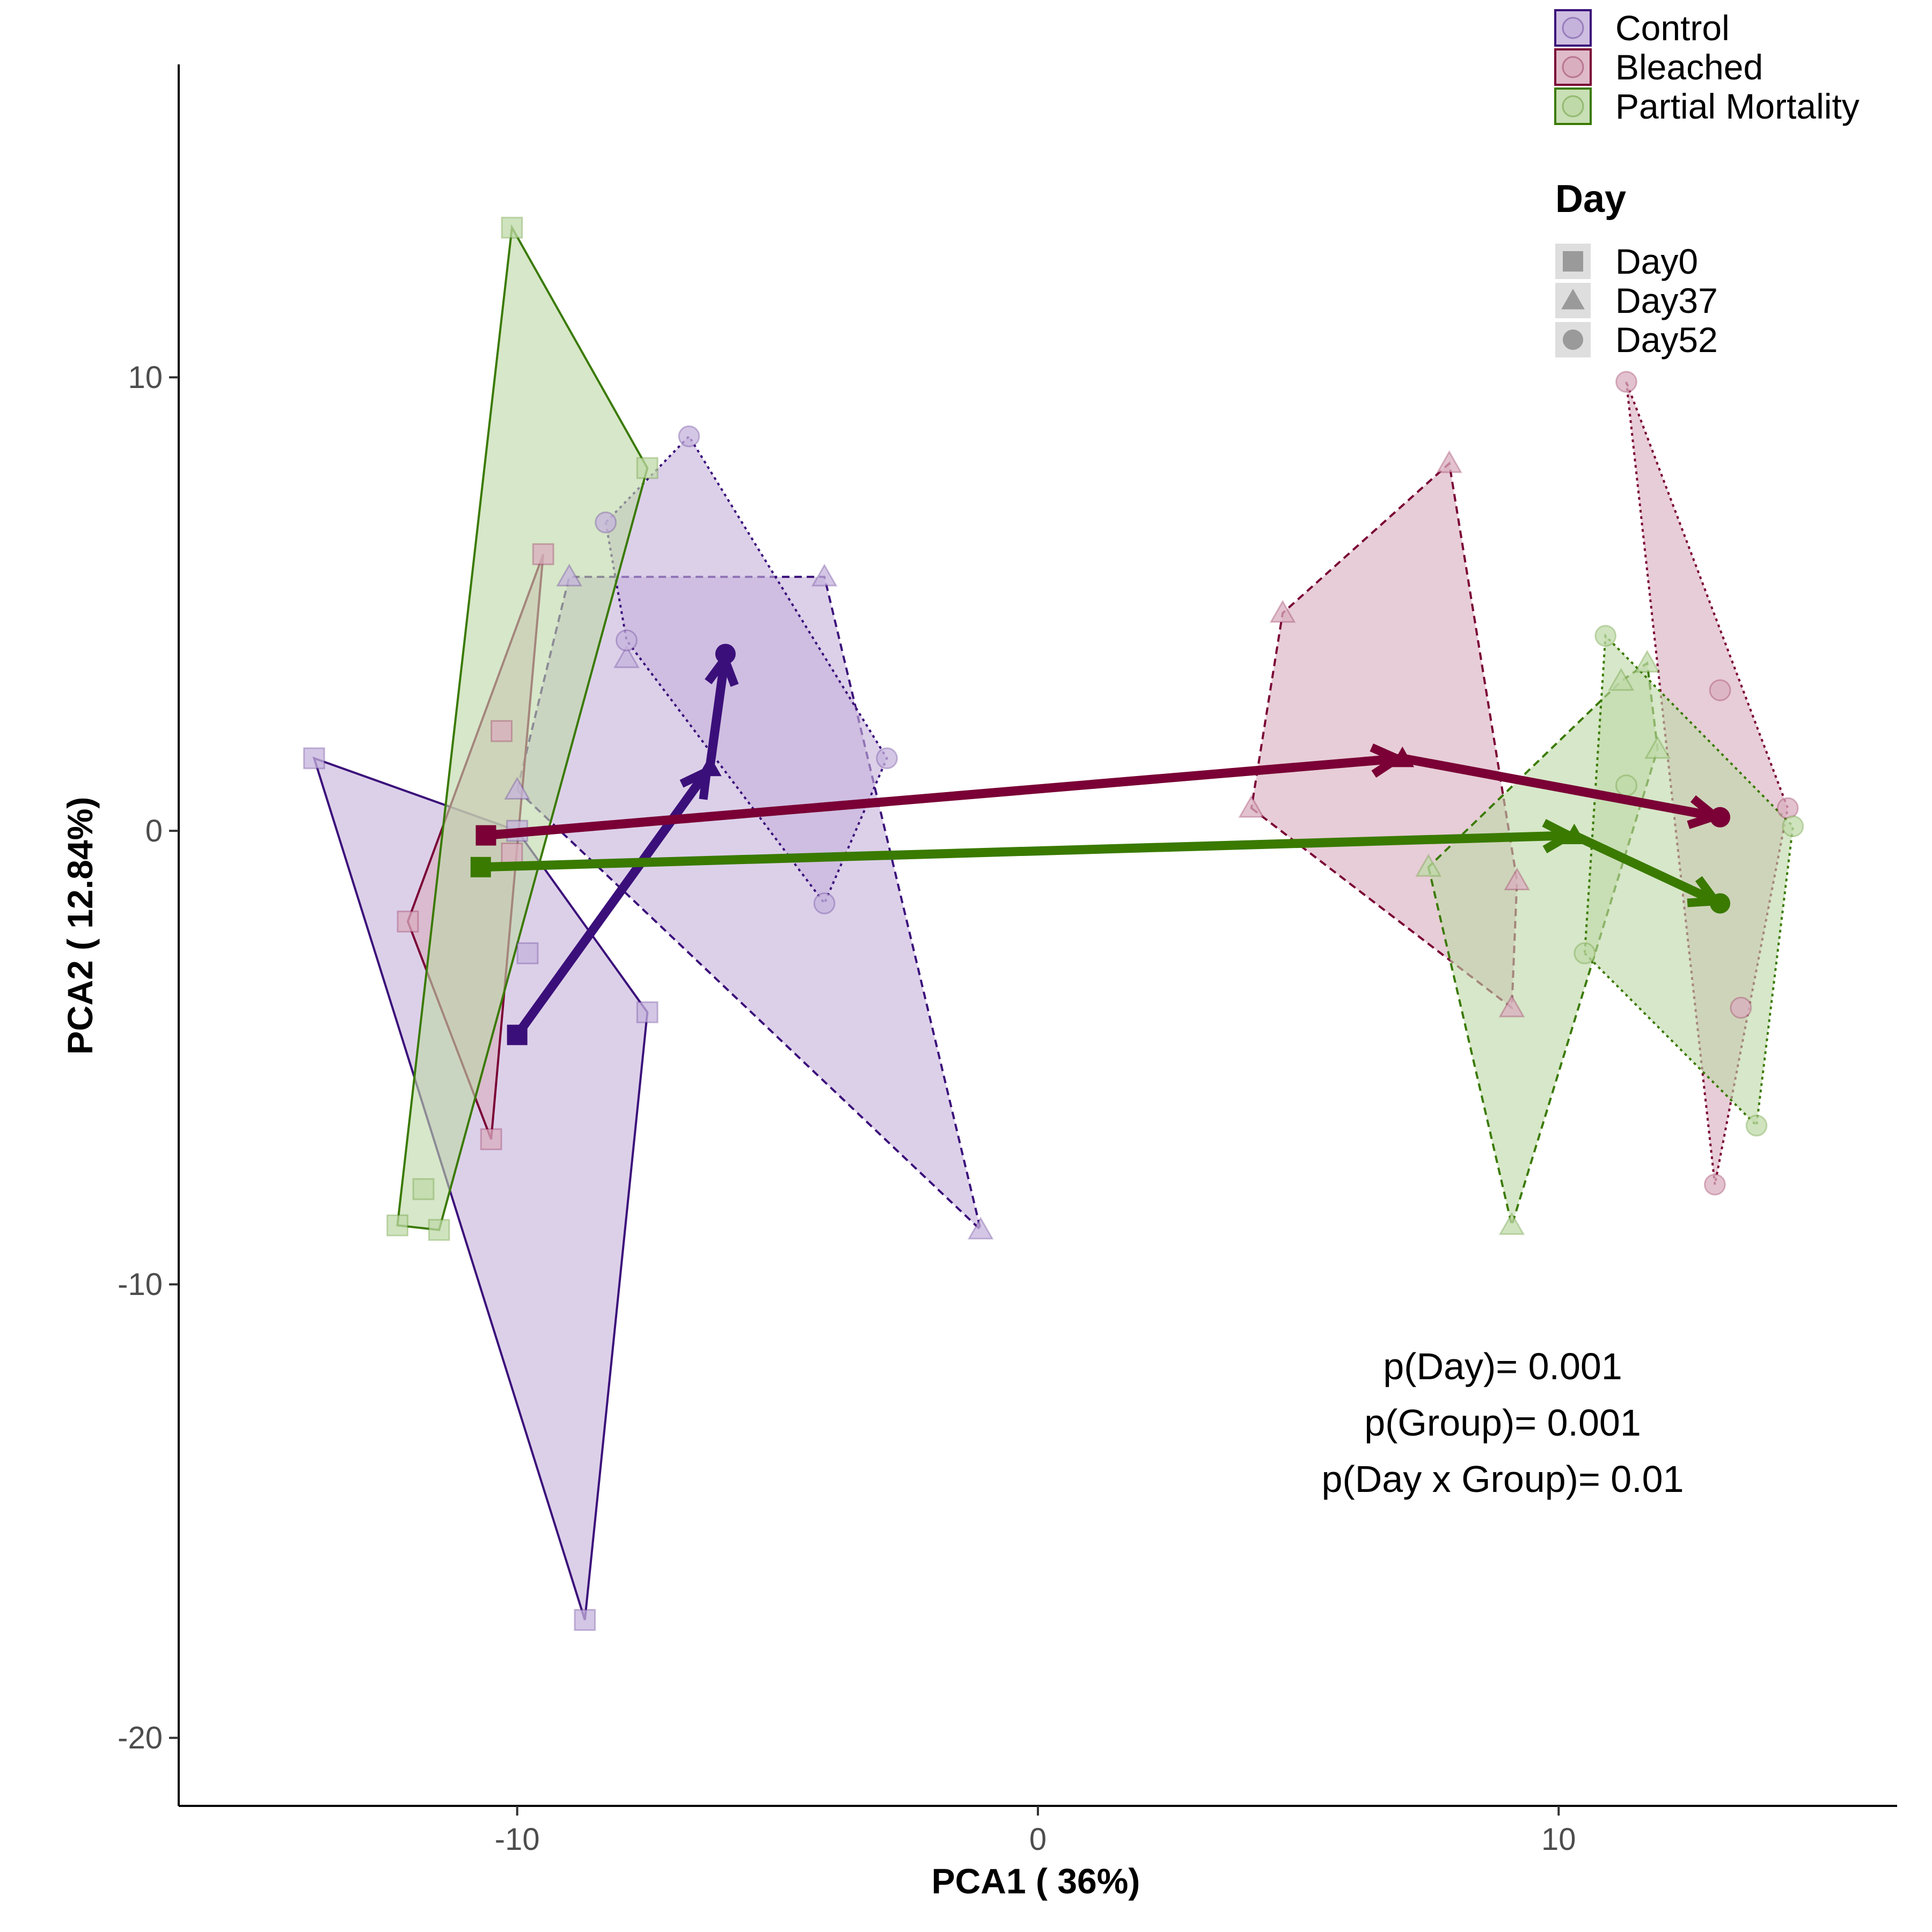  What do you see at coordinates (725, 653) in the screenshot?
I see `centroid-control-day52` at bounding box center [725, 653].